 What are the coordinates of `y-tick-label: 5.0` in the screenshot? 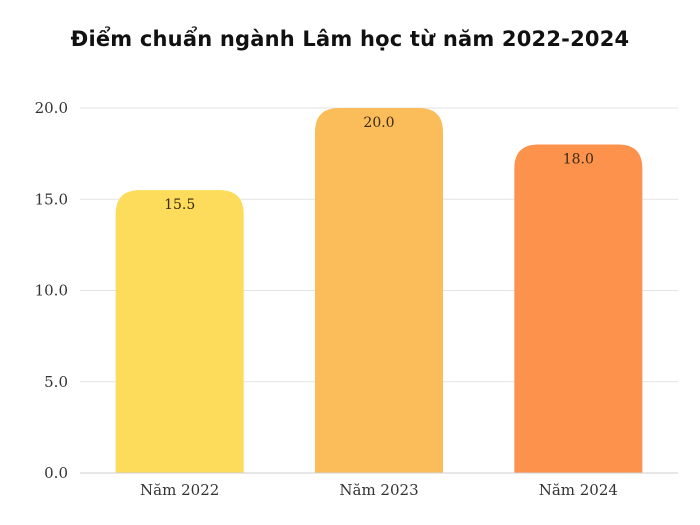 It's located at (56, 382).